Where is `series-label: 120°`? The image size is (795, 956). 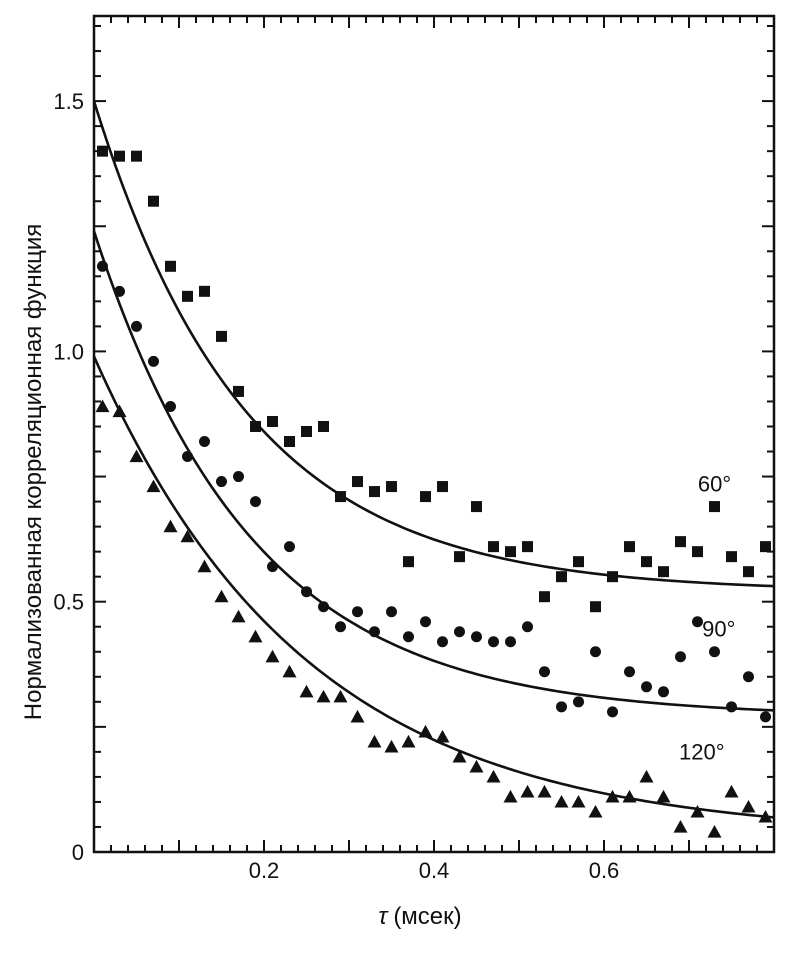
series-label: 120° is located at coordinates (702, 751).